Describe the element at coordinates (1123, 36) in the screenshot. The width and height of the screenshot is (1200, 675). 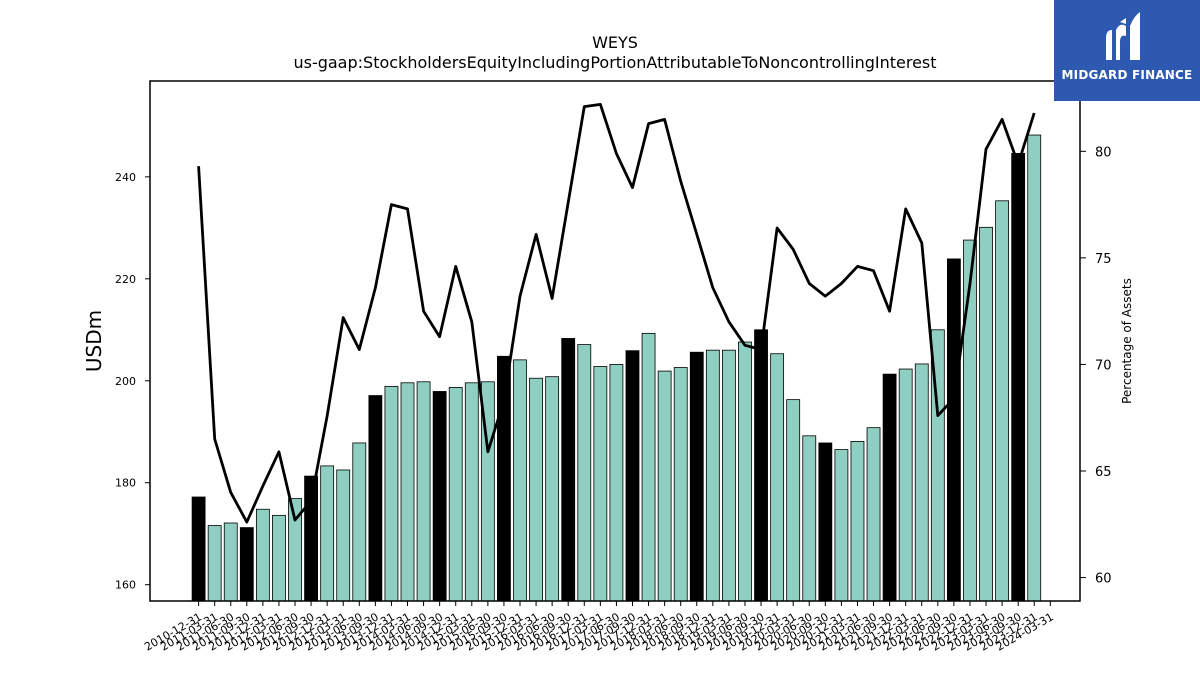
I see `brand-logo-icon` at that location.